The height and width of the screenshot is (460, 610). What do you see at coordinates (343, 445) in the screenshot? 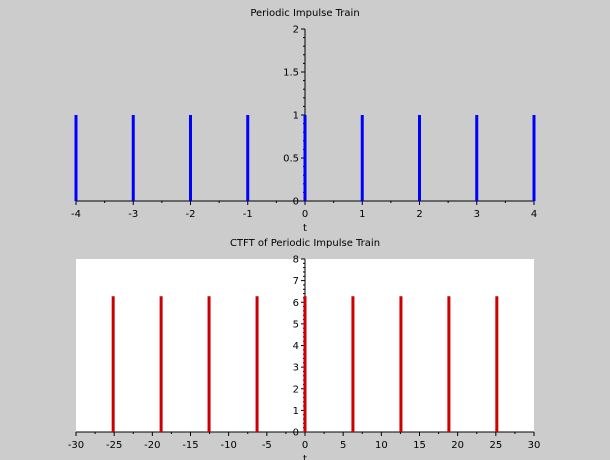
I see `x-tick-label: 5` at bounding box center [343, 445].